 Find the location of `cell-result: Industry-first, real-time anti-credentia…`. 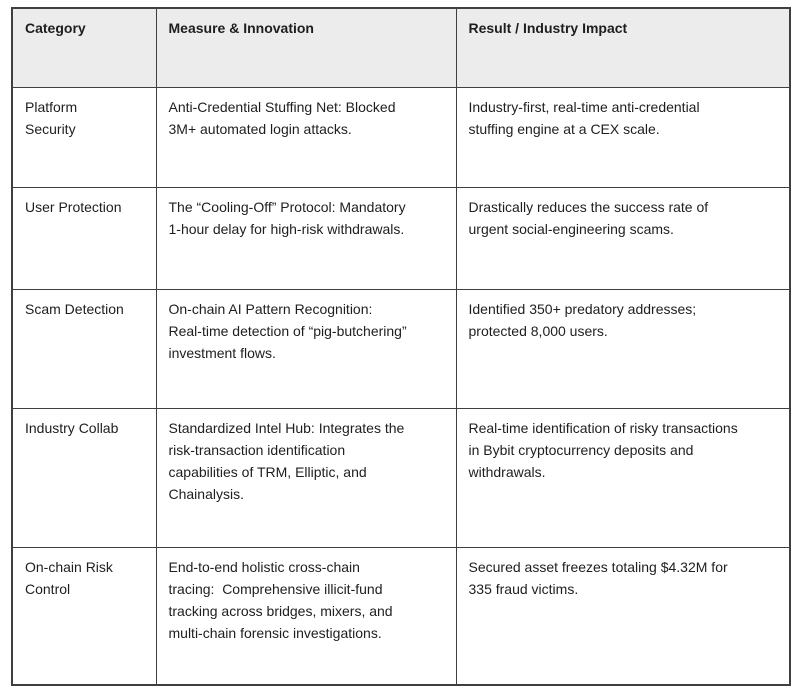

cell-result: Industry-first, real-time anti-credentia… is located at coordinates (623, 137).